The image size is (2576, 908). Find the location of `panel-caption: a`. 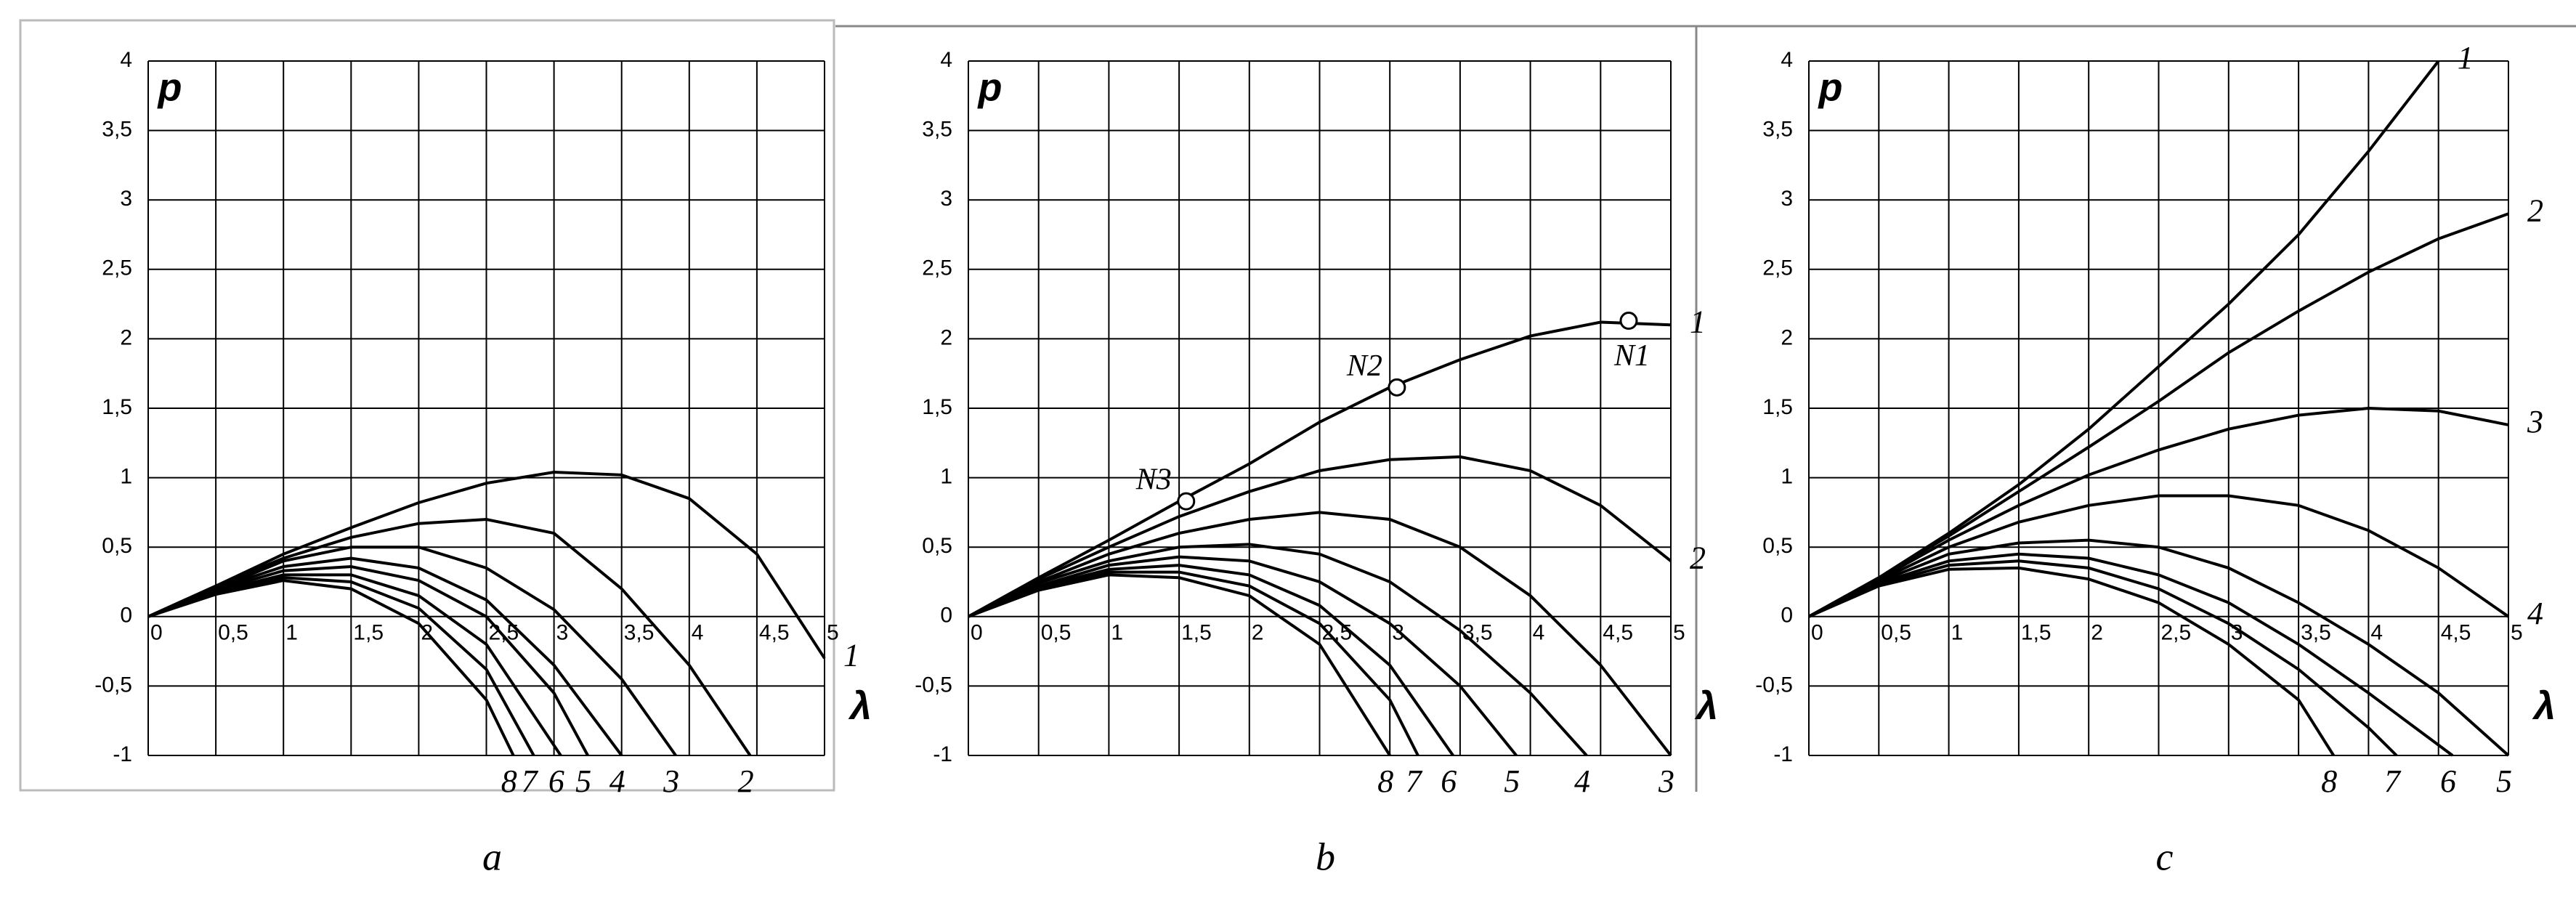

panel-caption: a is located at coordinates (492, 856).